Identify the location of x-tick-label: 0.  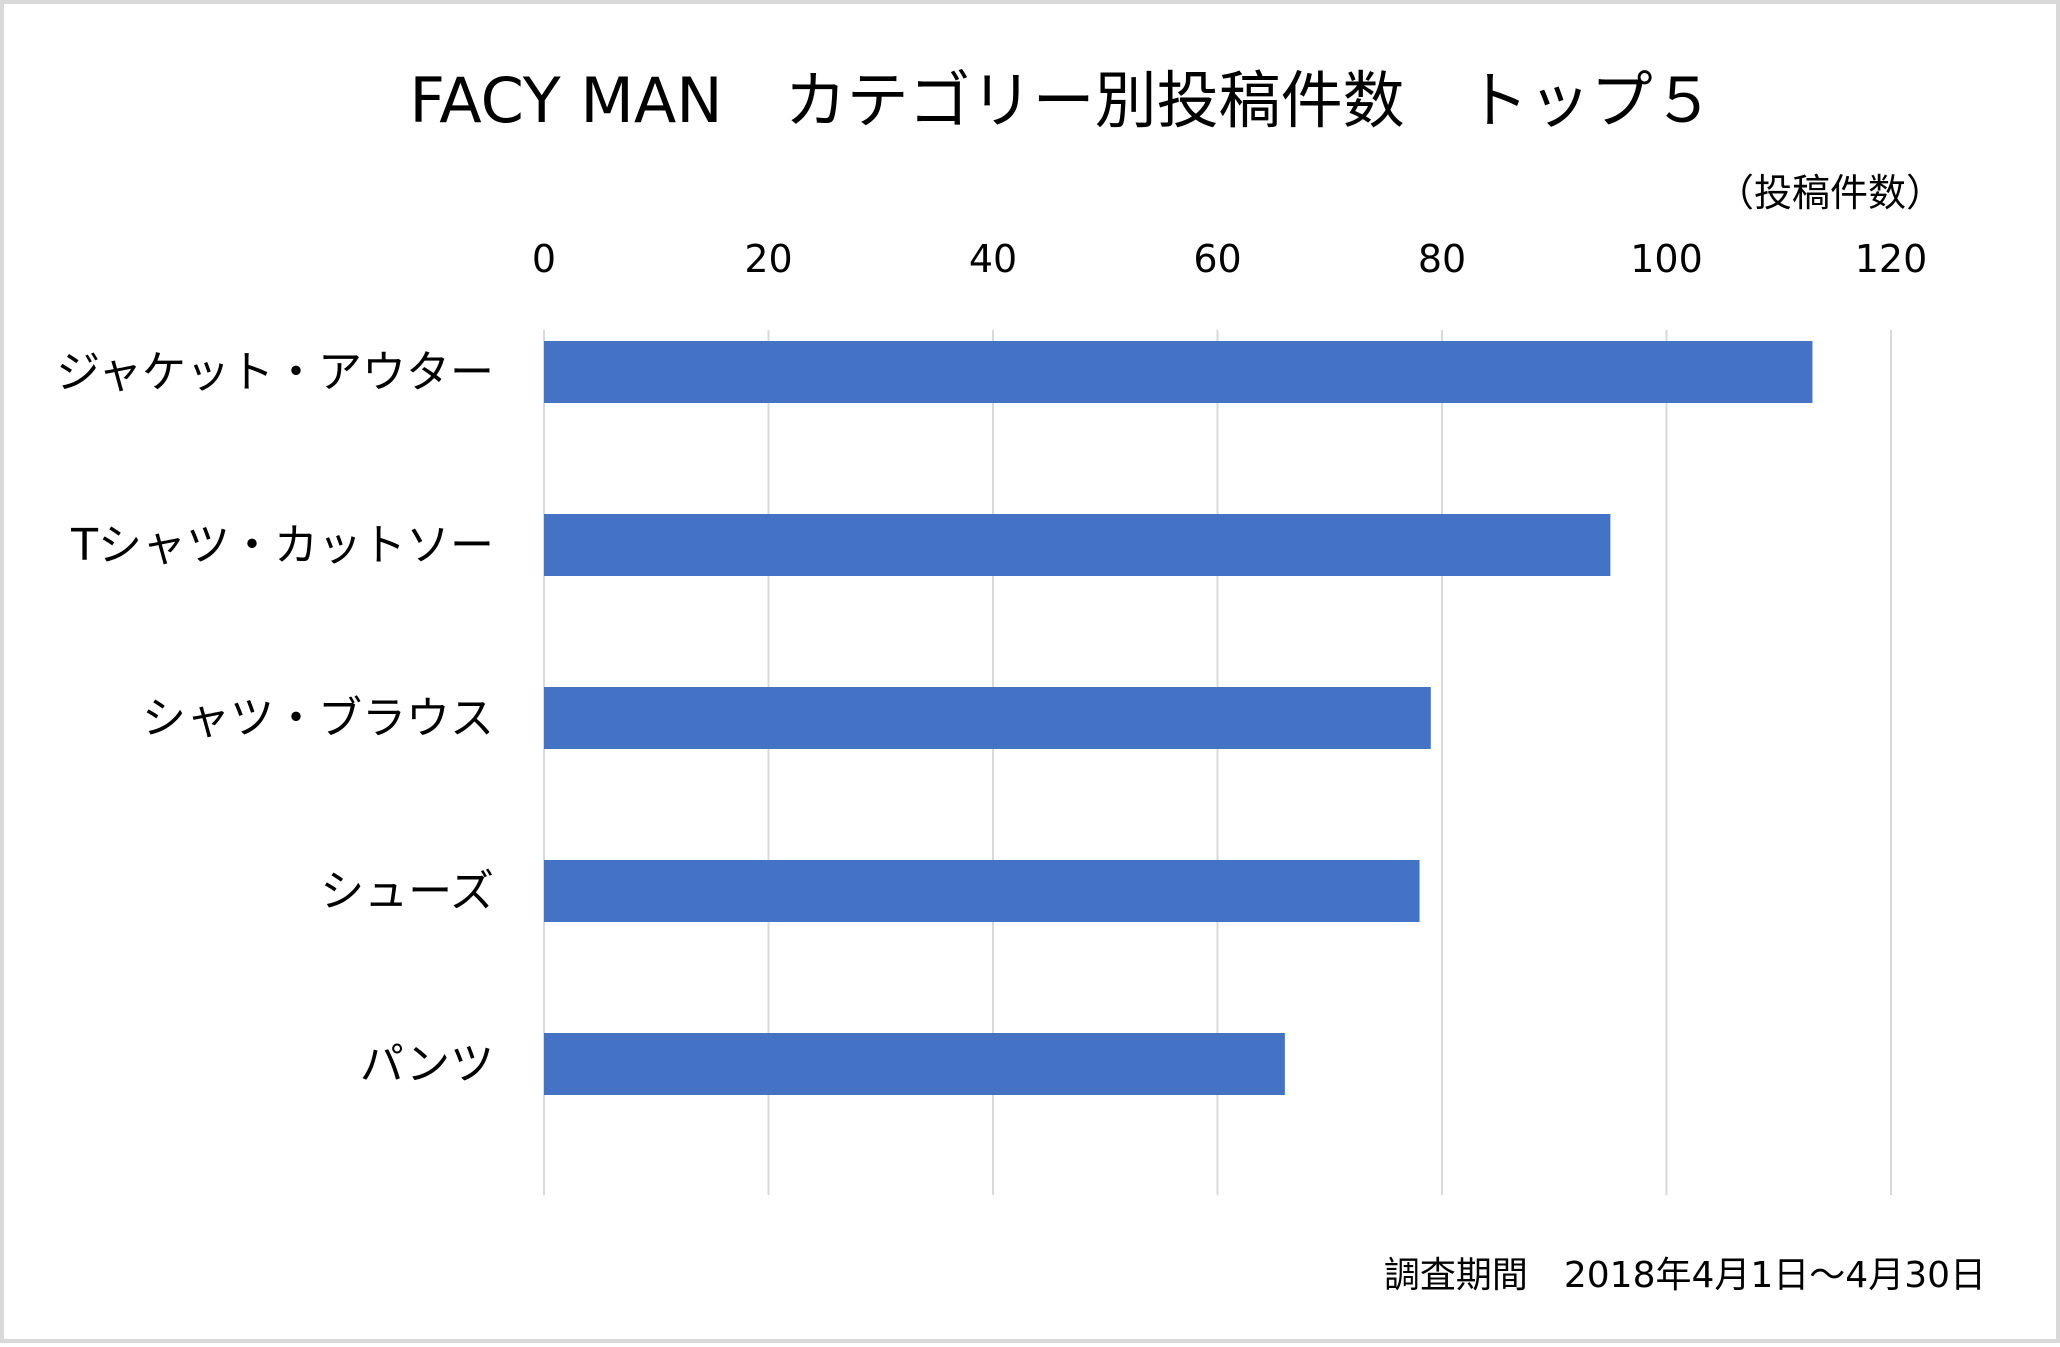
(544, 259).